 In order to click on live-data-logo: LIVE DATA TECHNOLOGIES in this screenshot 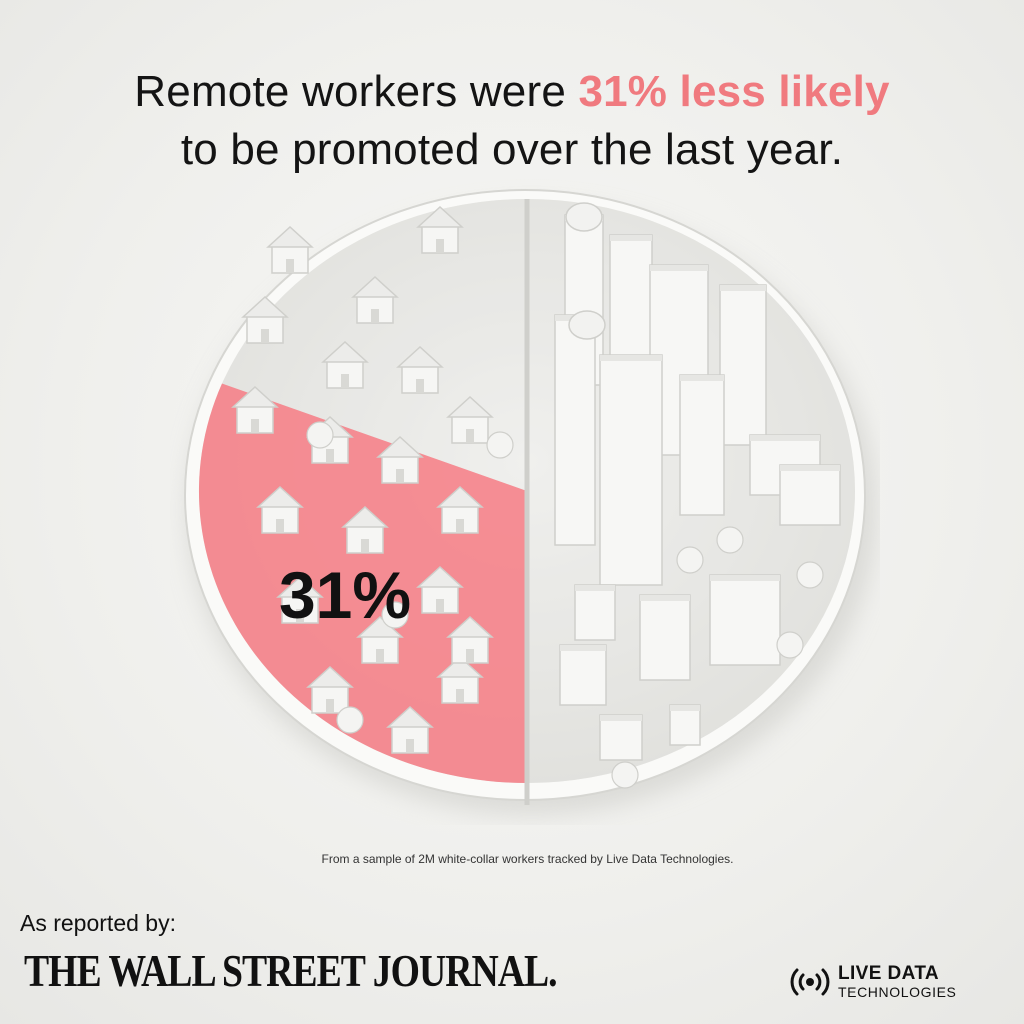, I will do `click(873, 981)`.